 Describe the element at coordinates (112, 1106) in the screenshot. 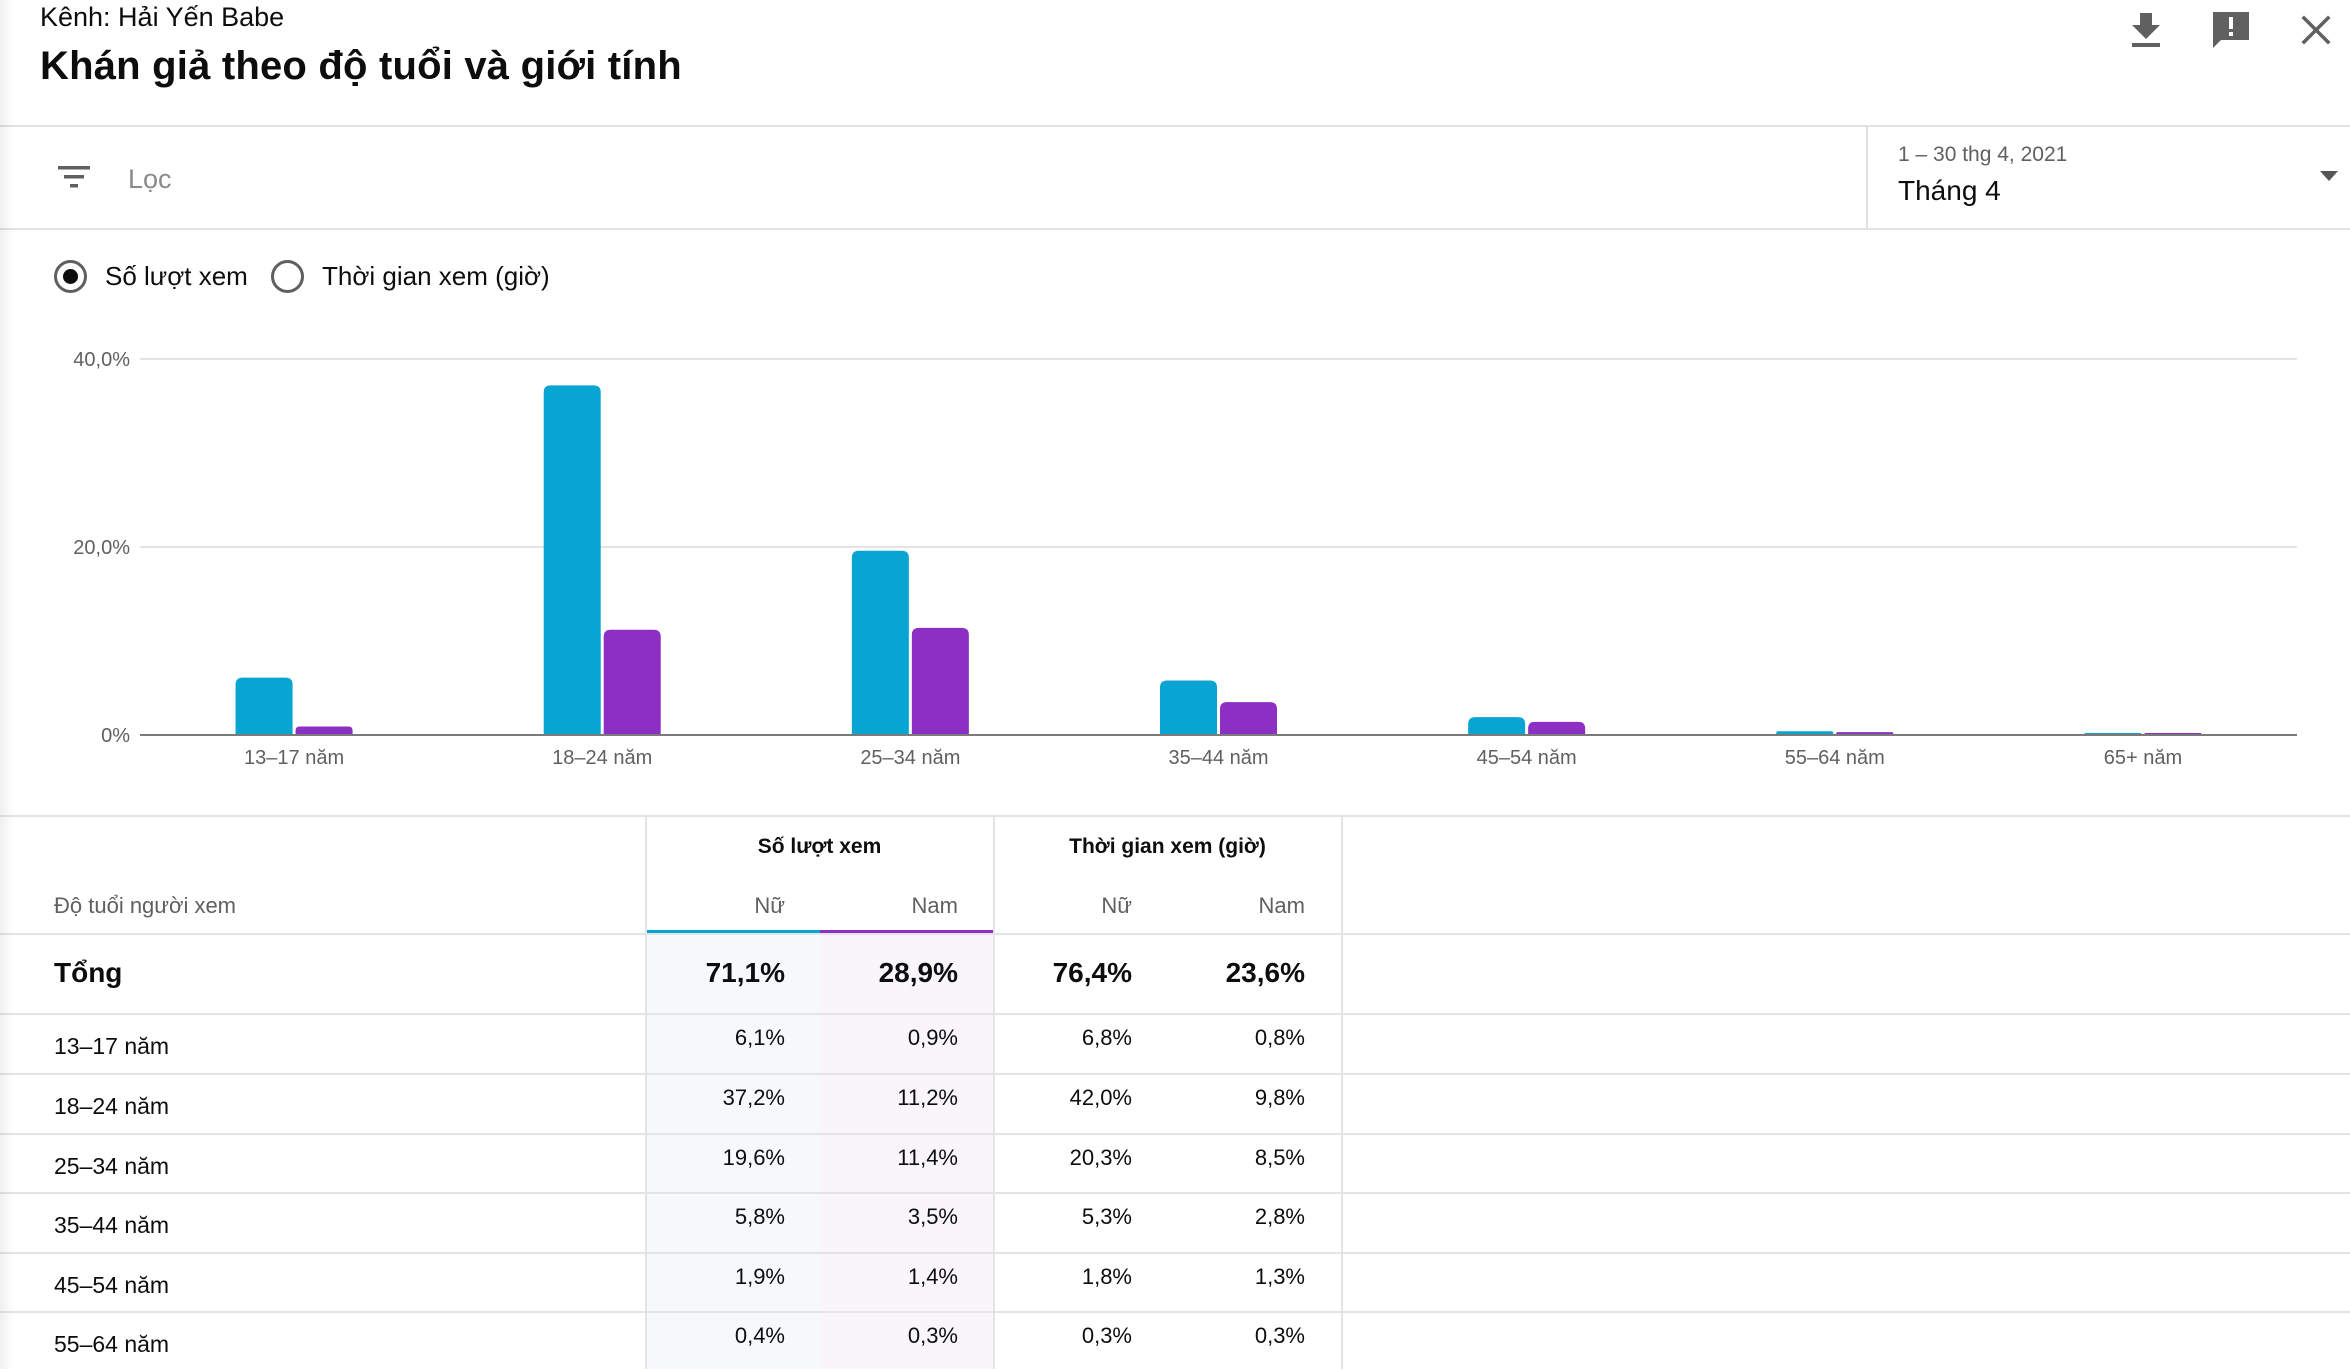

I see `row-age-label: 18–24 năm` at that location.